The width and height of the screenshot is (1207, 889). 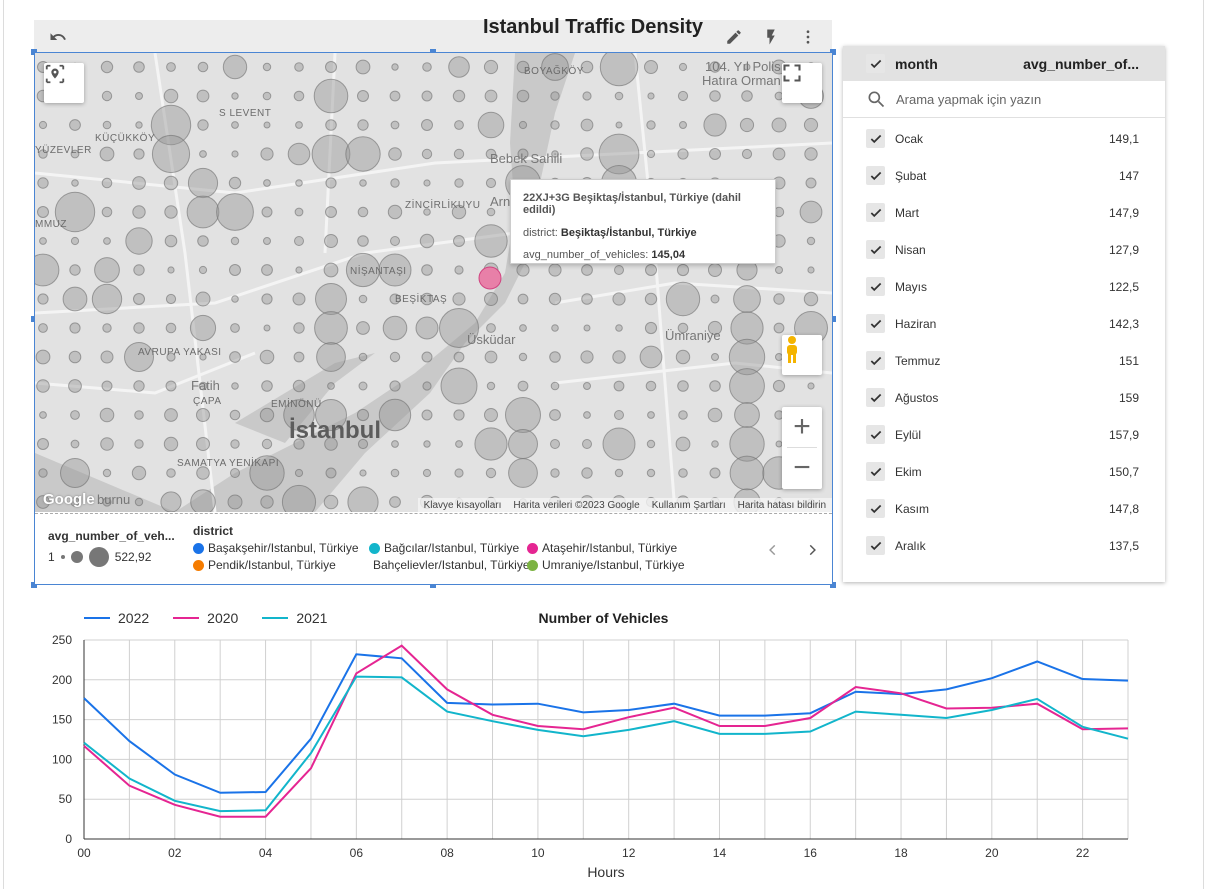 I want to click on terms-link: Kullanım Şartları, so click(x=688, y=505).